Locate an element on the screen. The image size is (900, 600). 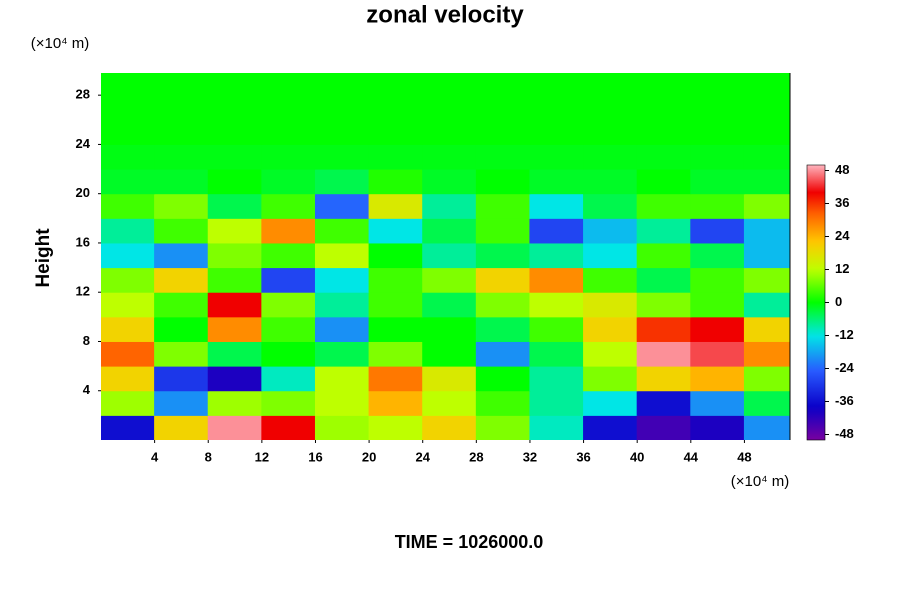
x-tick-label: 4 is located at coordinates (155, 456).